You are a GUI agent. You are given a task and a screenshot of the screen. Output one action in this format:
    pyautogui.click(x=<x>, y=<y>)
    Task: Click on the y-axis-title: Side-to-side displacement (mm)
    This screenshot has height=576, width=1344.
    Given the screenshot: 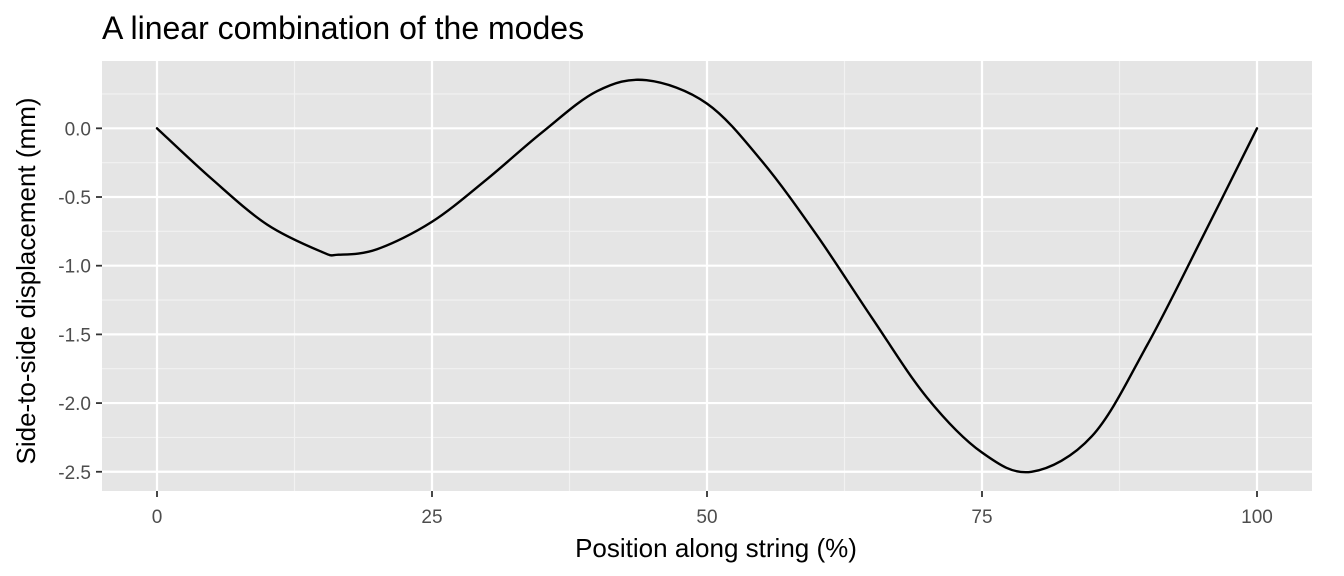 What is the action you would take?
    pyautogui.click(x=26, y=280)
    